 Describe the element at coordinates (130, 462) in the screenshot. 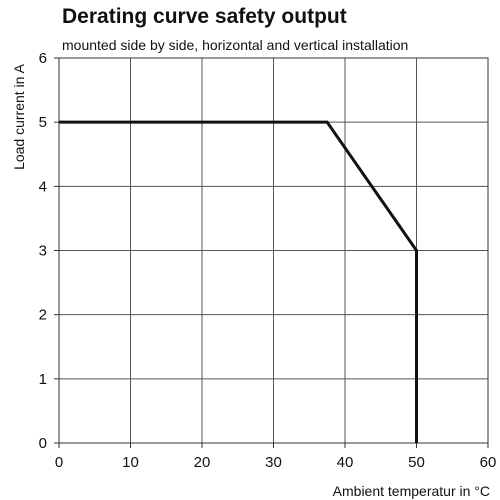

I see `x-tick-label-10: 10` at that location.